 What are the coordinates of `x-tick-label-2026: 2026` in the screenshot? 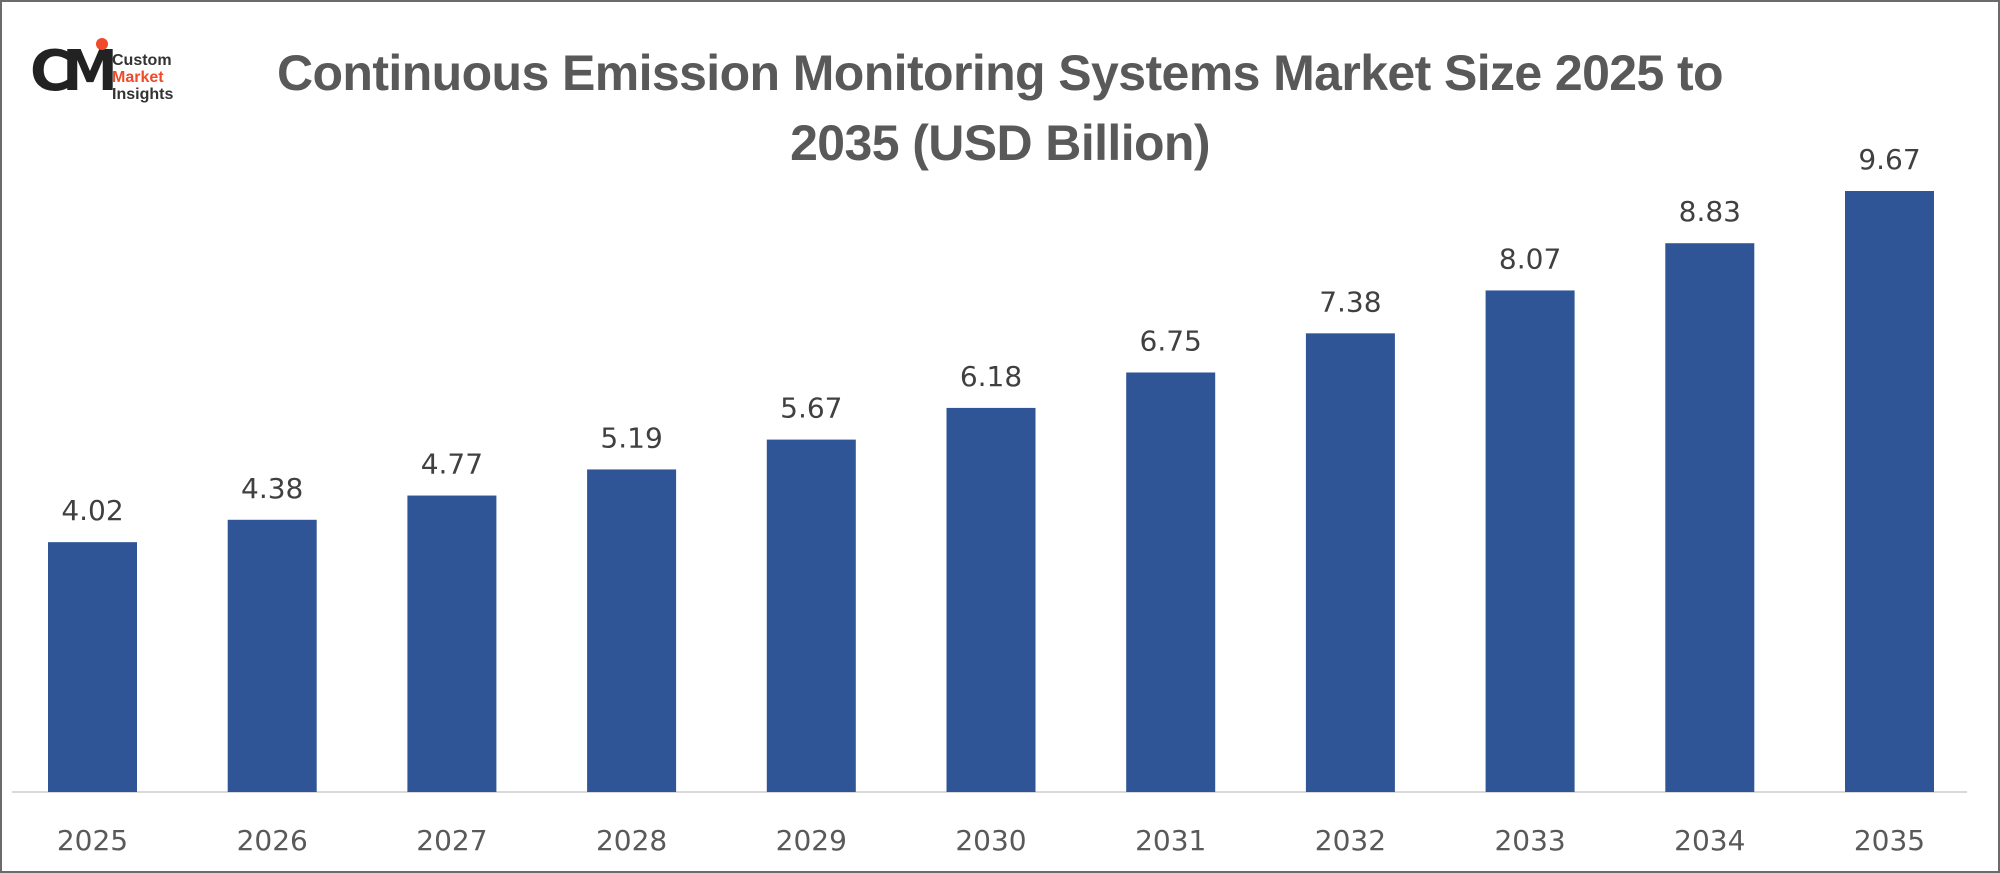 It's located at (272, 840).